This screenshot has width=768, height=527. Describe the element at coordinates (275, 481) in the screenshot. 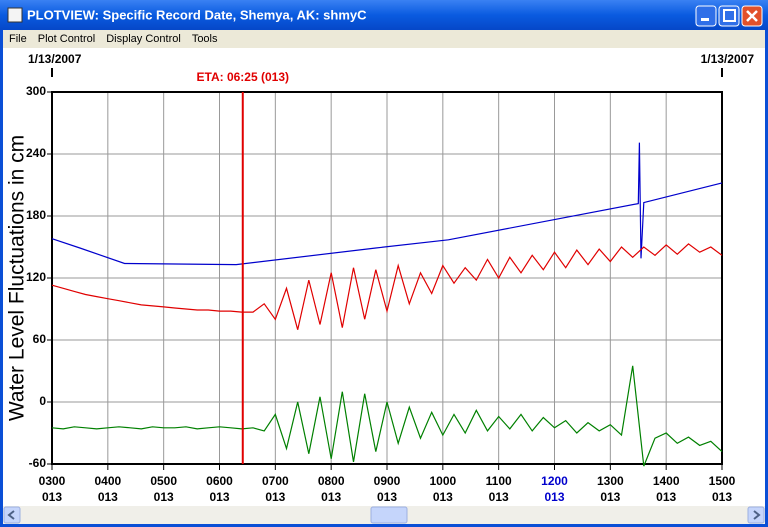

I see `x-tick-label: 0700` at that location.